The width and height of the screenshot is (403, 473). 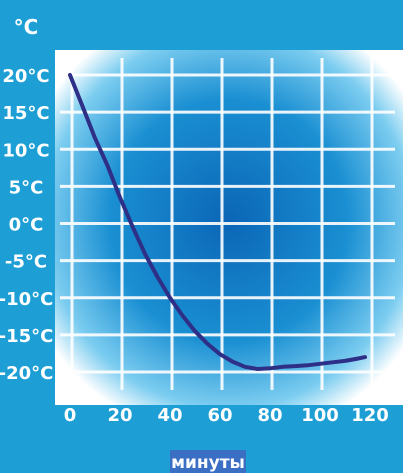 I want to click on x-axis-title-box, so click(x=208, y=461).